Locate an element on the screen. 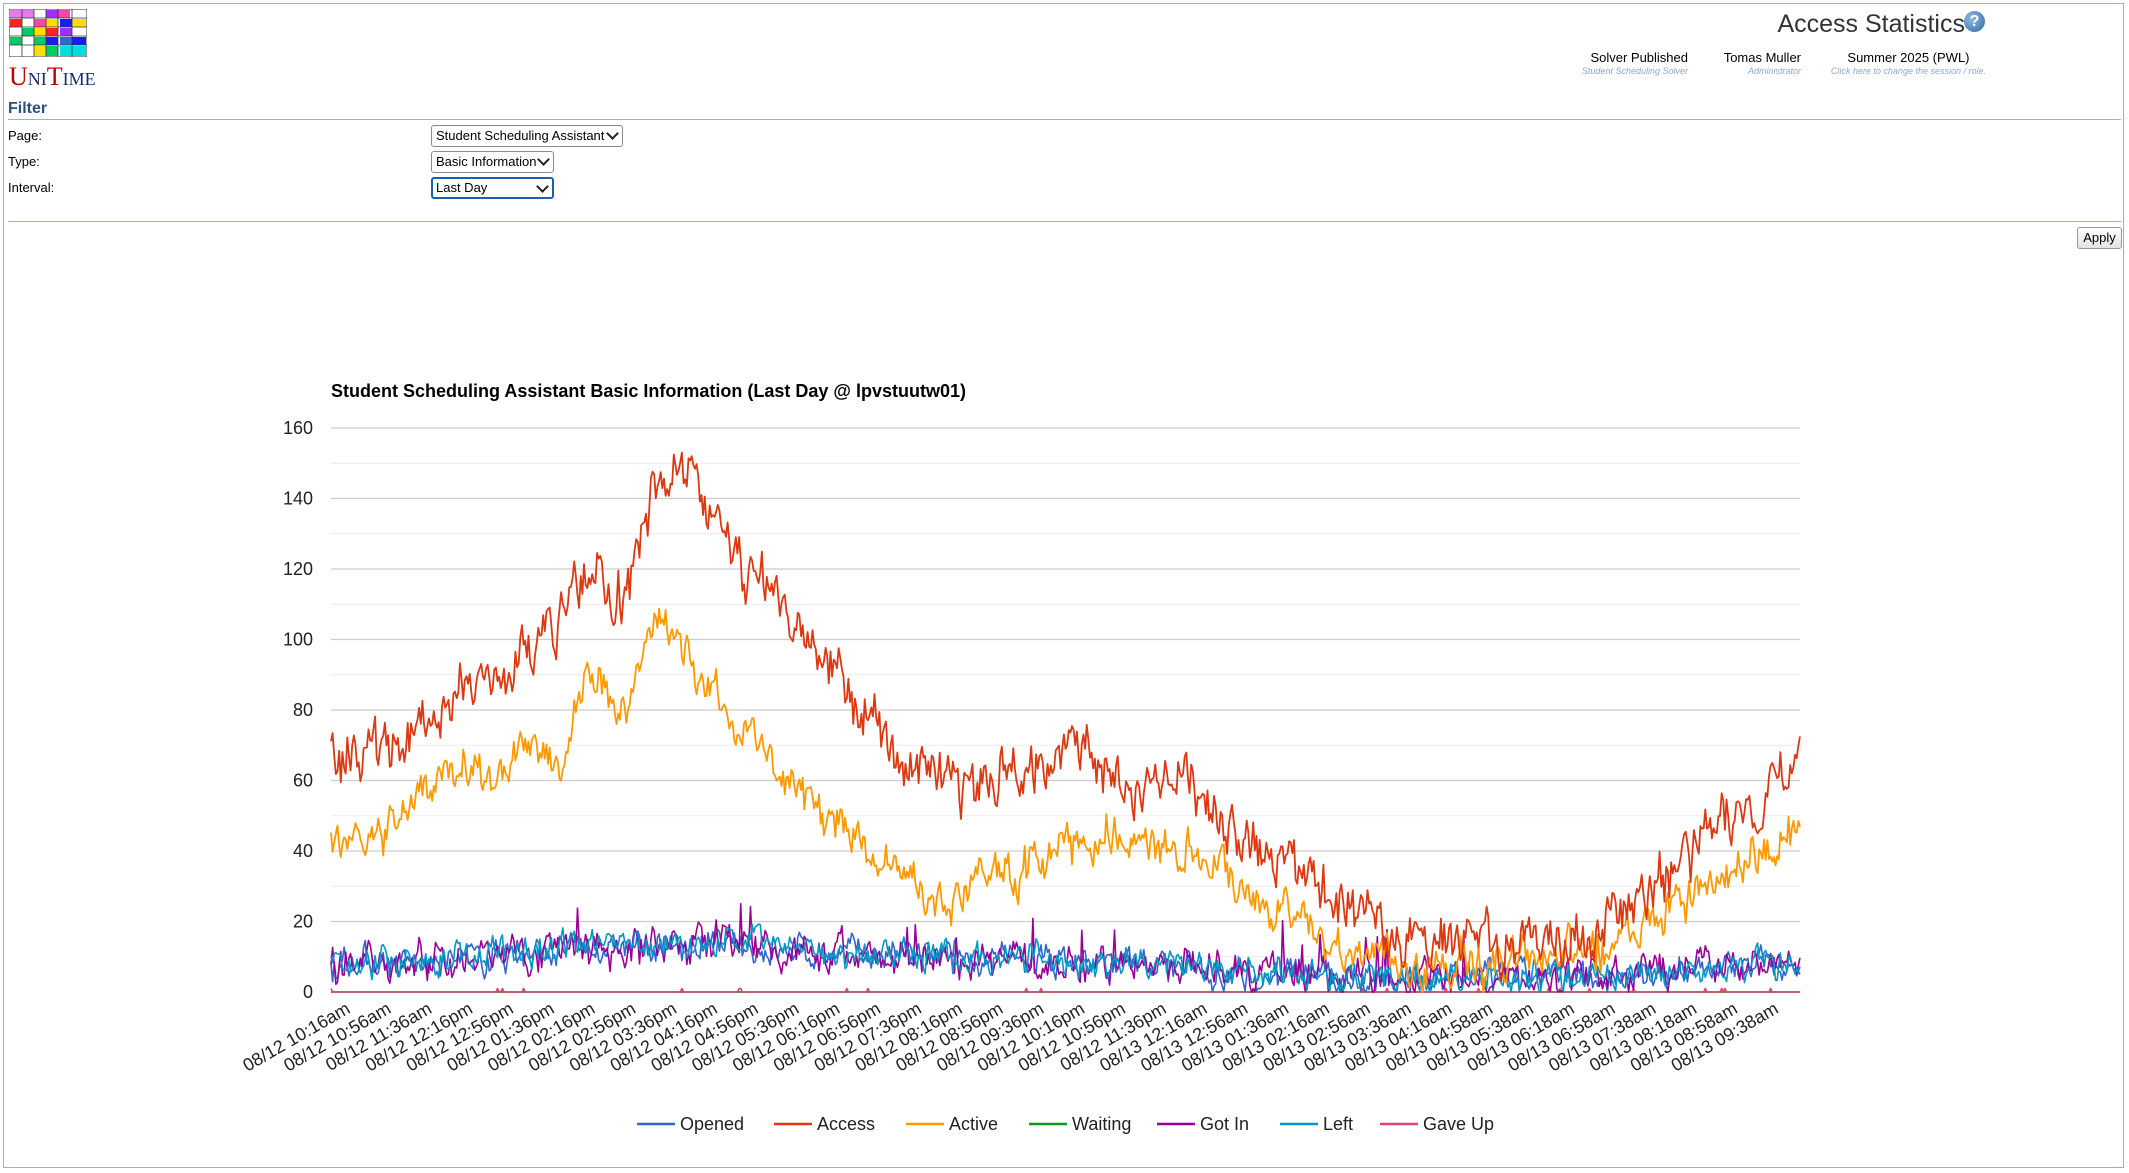  unitime-logo: UNITIME is located at coordinates (52, 50).